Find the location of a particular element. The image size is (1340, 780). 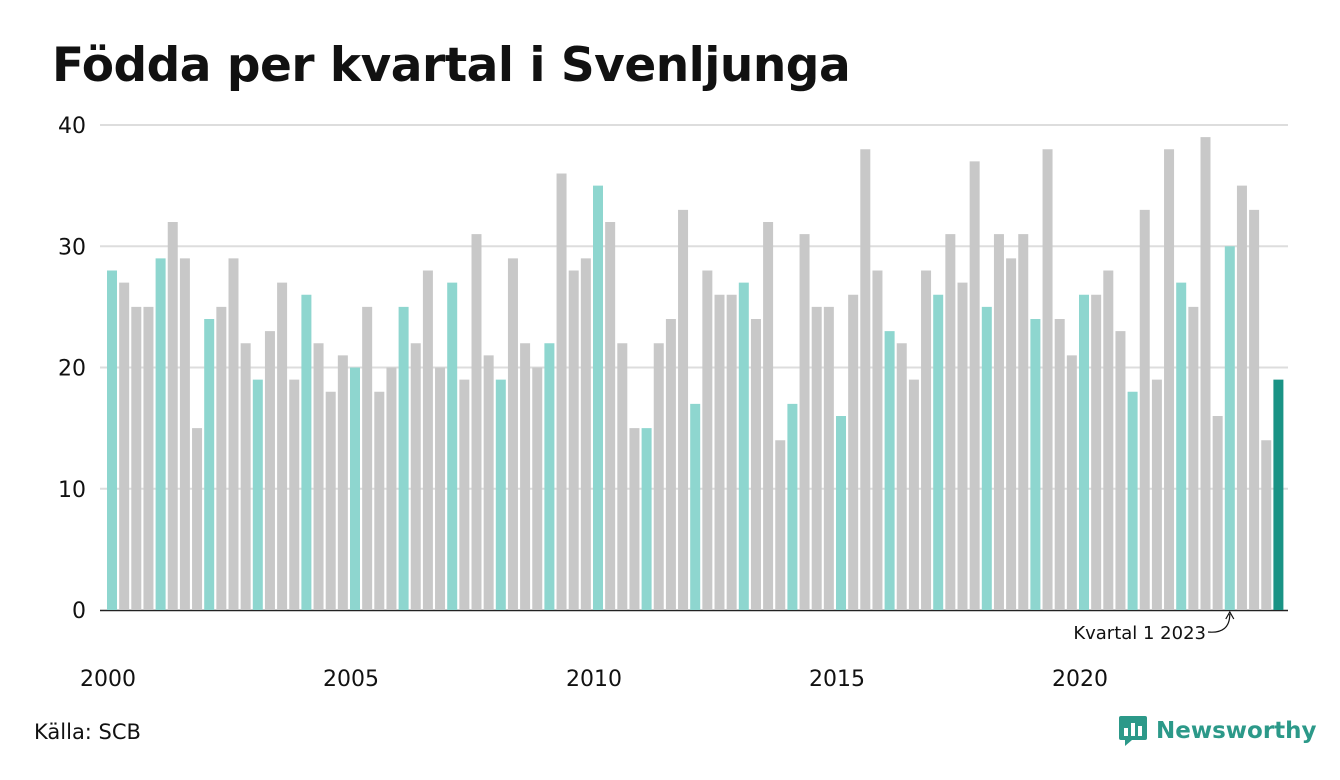

y-tick-label: 10 is located at coordinates (72, 490).